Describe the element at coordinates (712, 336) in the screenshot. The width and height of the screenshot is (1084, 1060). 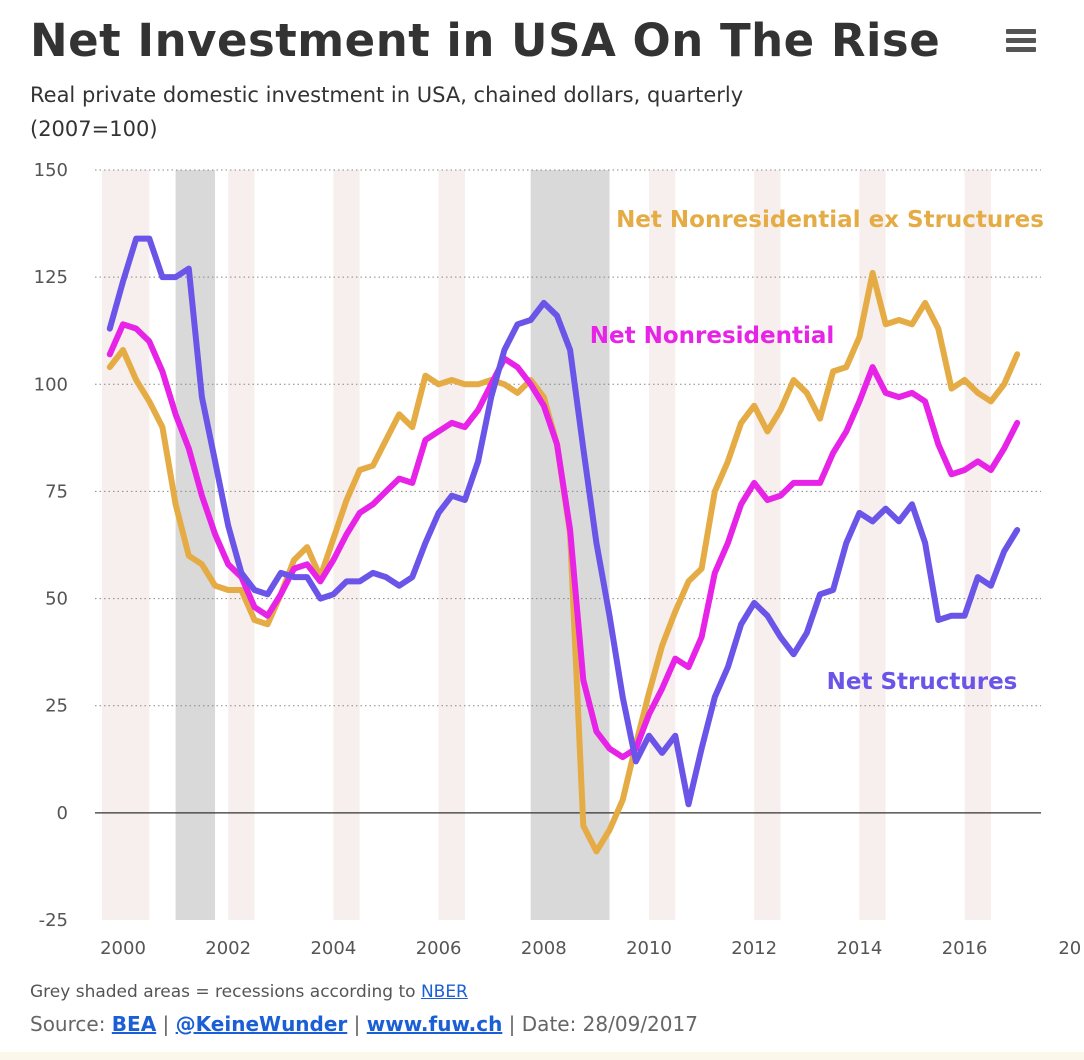
I see `series-annotation: Net Nonresidential` at that location.